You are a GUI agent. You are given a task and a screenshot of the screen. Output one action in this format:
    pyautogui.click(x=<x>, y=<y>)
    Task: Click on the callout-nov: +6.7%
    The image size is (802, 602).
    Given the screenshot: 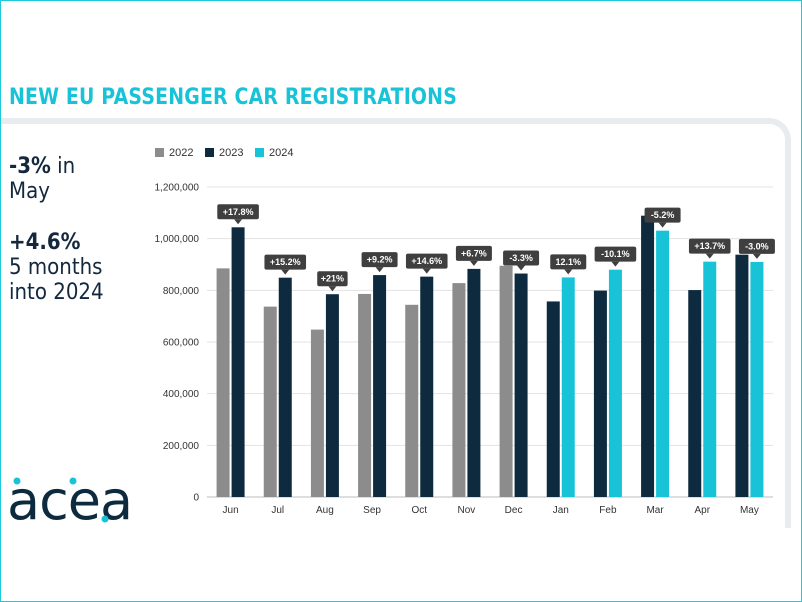 What is the action you would take?
    pyautogui.click(x=473, y=255)
    